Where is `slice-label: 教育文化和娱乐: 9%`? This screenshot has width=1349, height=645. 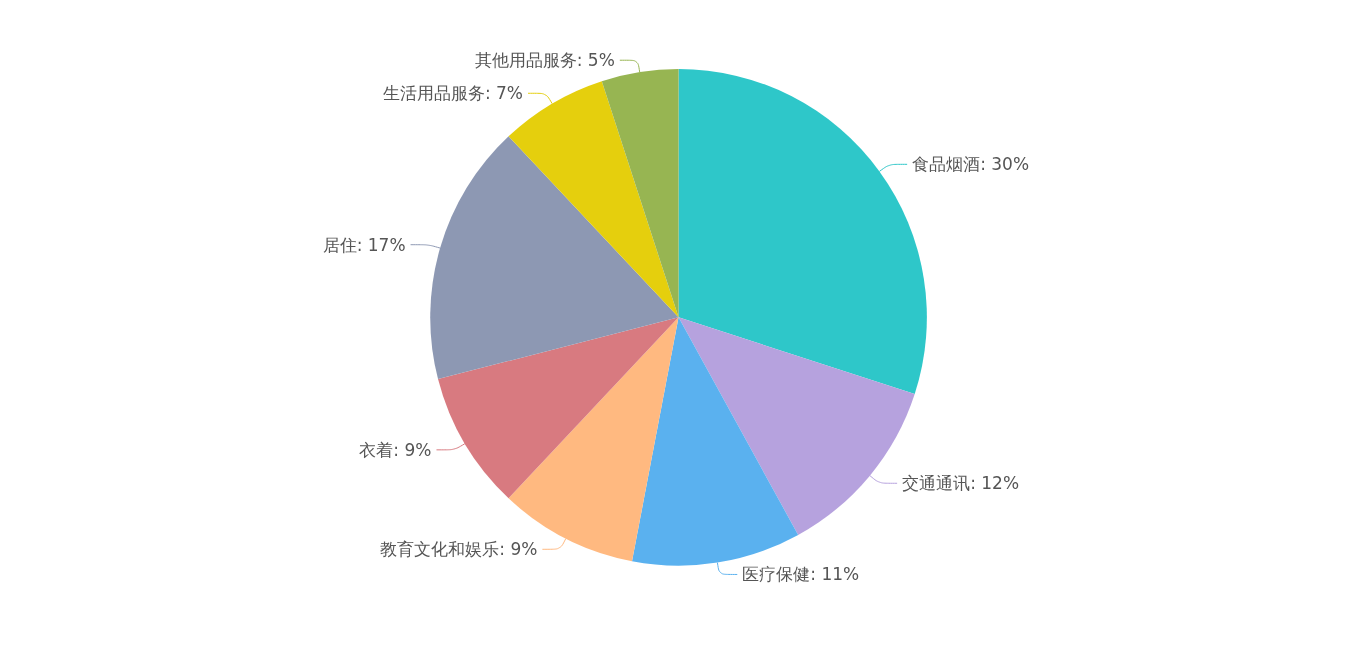 slice-label: 教育文化和娱乐: 9% is located at coordinates (459, 549).